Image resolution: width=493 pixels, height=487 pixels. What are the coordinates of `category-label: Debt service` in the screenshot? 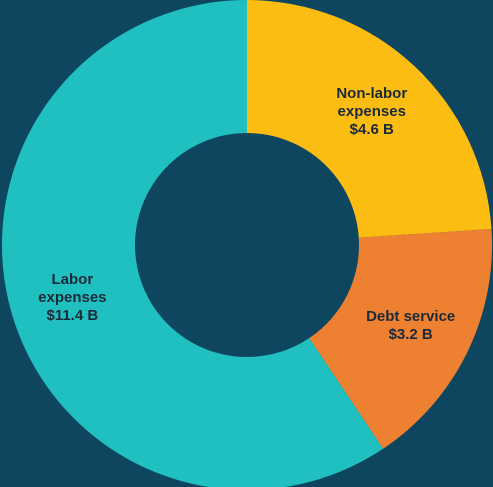 It's located at (411, 316).